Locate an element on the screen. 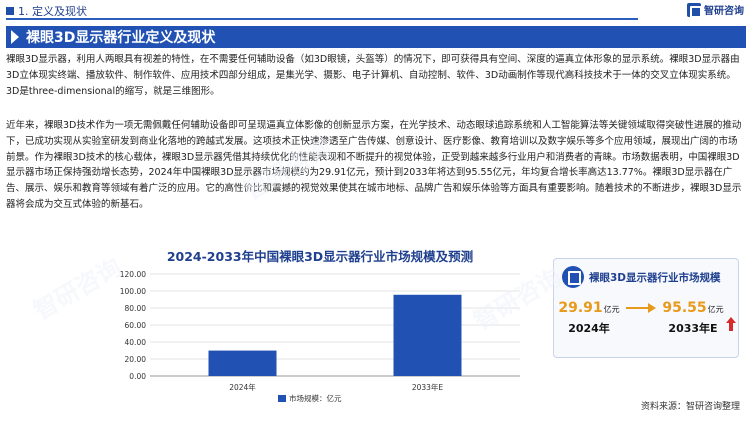 The width and height of the screenshot is (750, 422). top-bar: 1. 定义及现状 智研咨询 is located at coordinates (375, 11).